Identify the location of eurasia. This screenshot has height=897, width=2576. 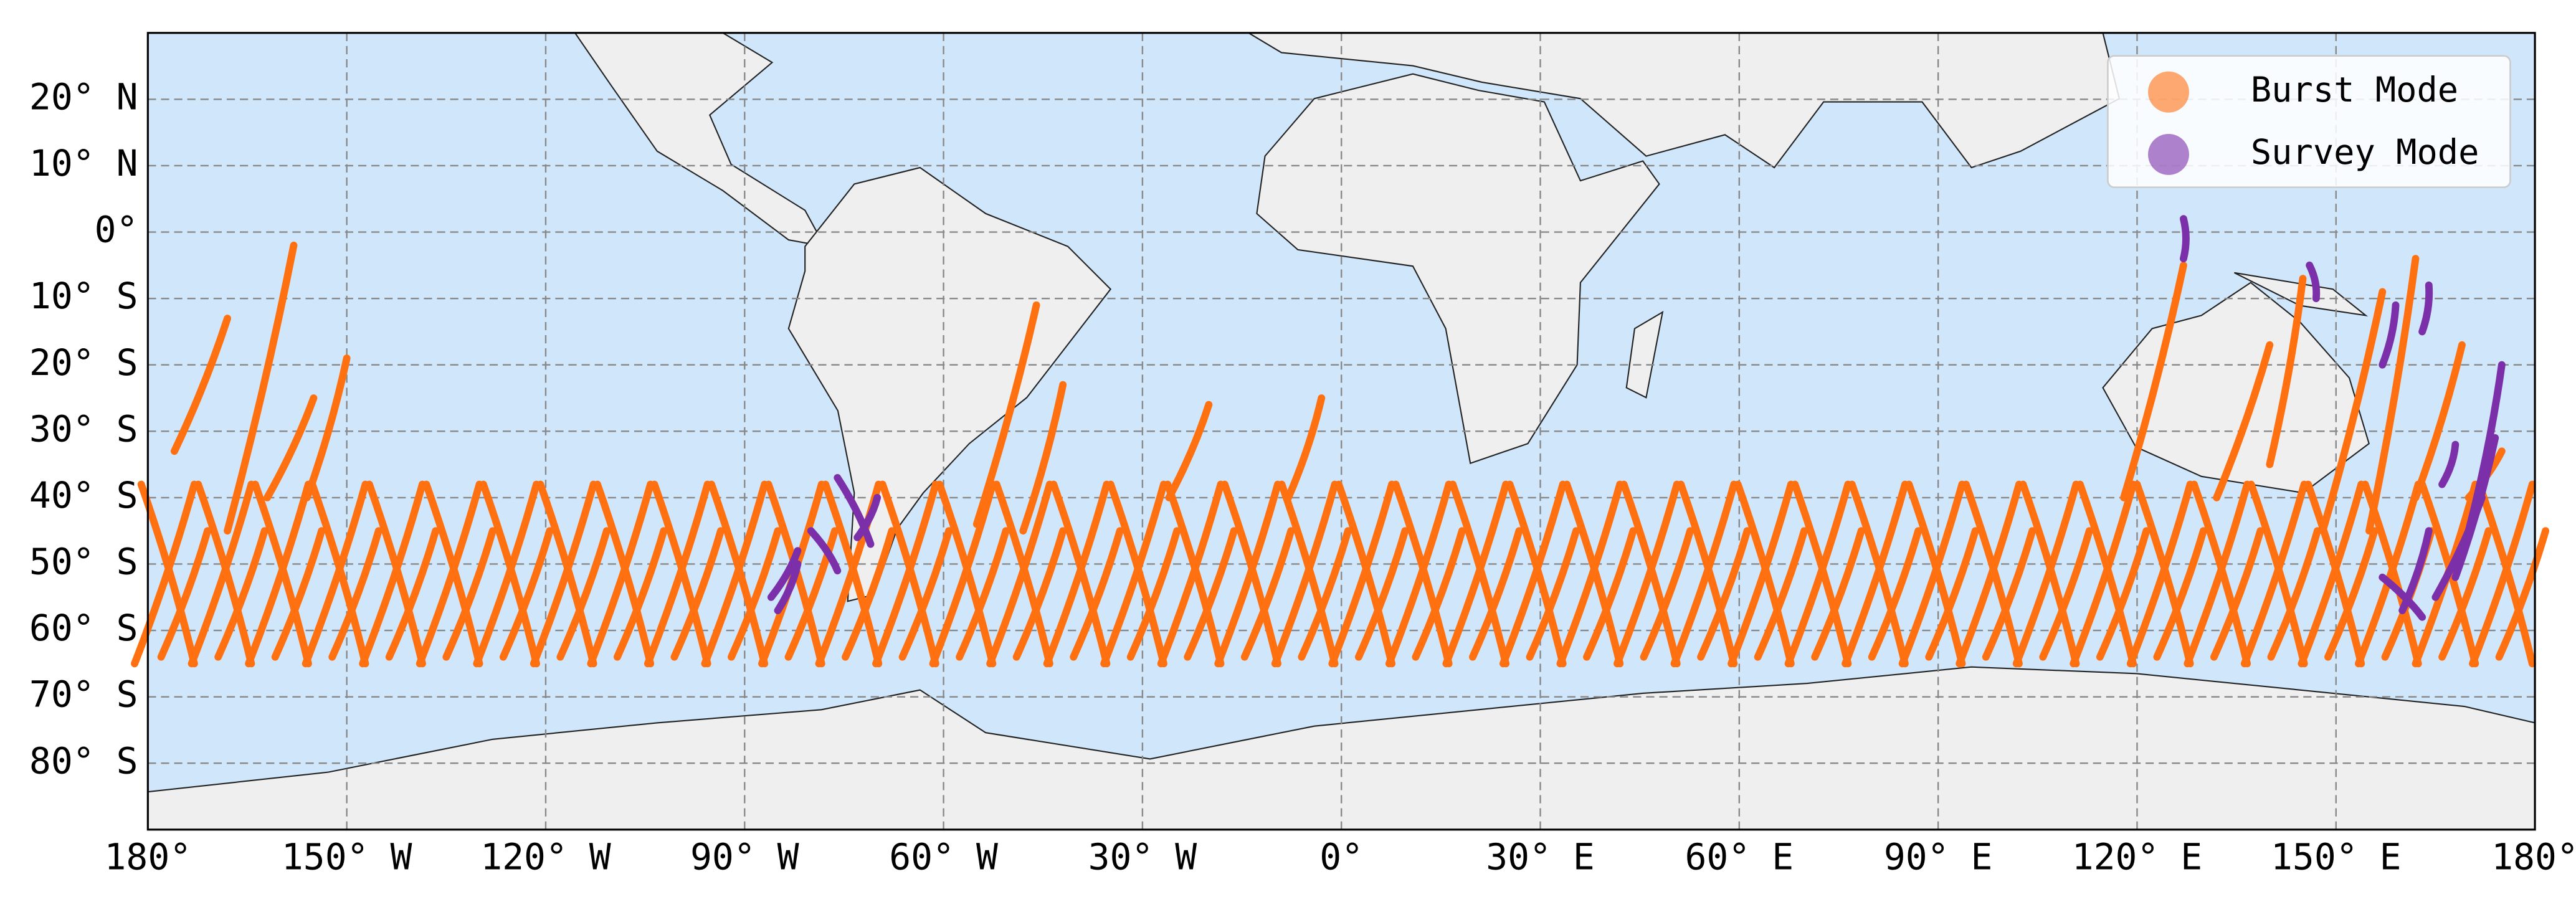
(1683, 100).